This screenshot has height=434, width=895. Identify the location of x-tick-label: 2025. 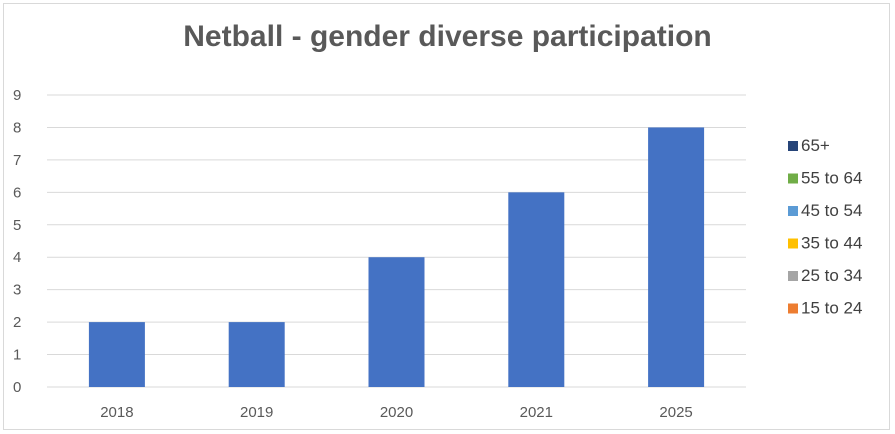
(675, 412).